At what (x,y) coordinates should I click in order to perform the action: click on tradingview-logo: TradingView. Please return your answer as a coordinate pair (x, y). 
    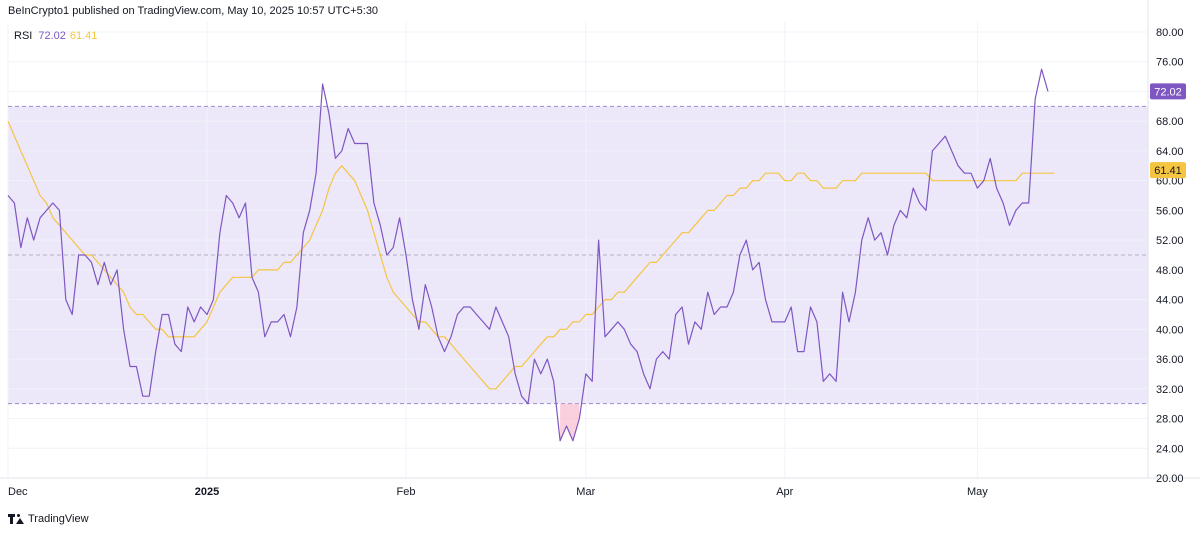
    Looking at the image, I should click on (48, 519).